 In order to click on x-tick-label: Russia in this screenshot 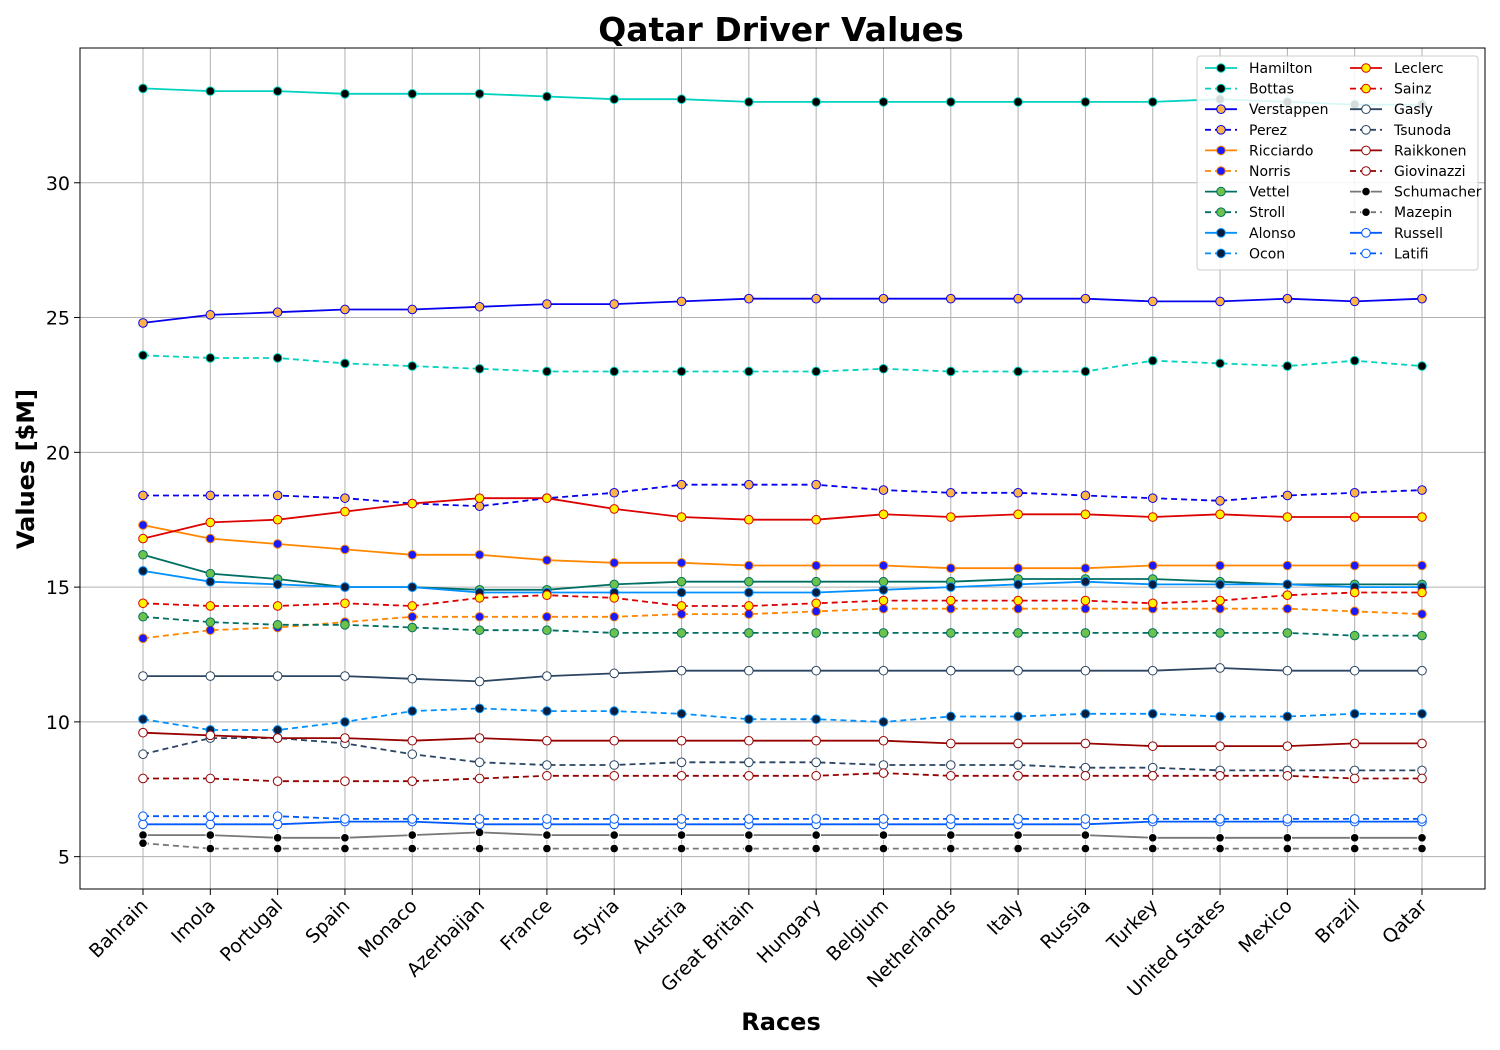, I will do `click(1065, 924)`.